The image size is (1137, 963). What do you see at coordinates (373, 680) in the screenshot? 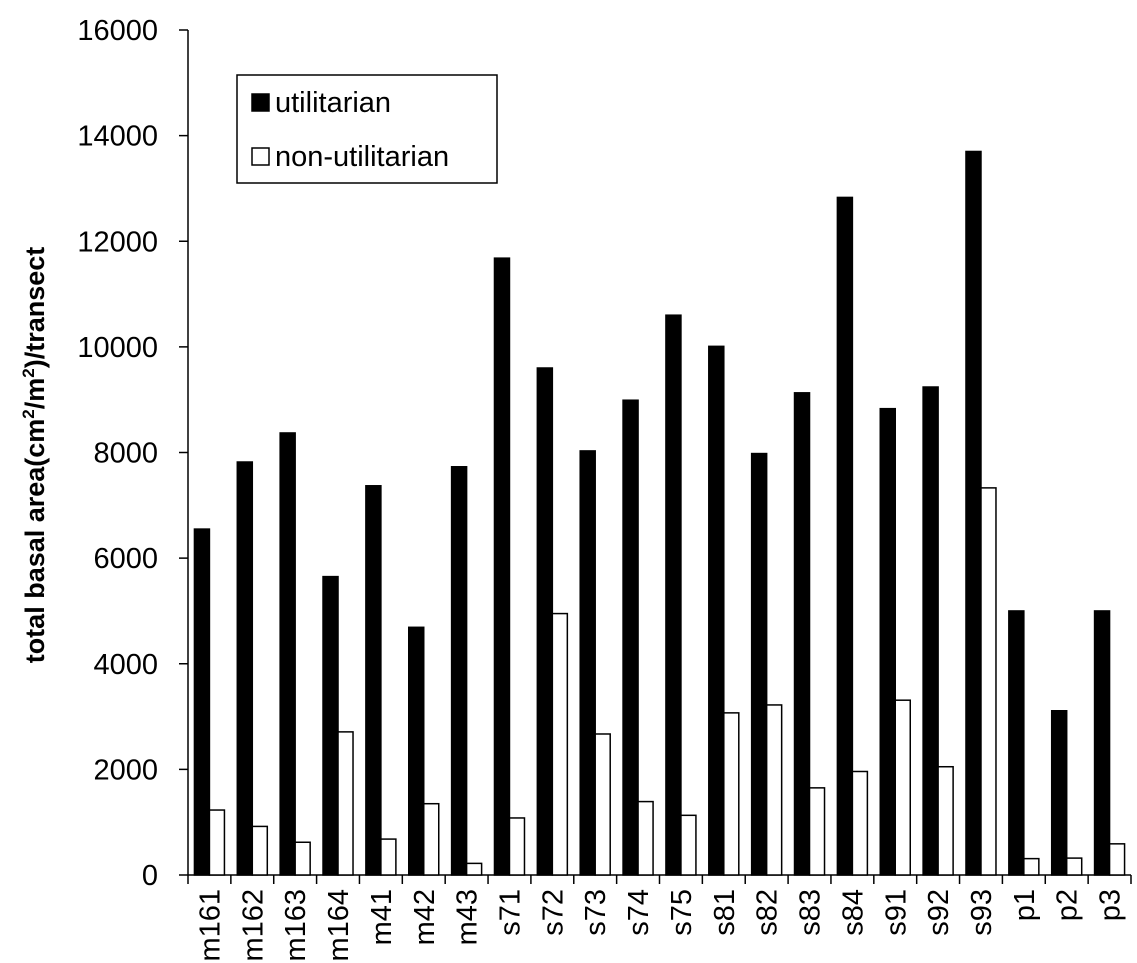
I see `bar-utilitarian-m41` at bounding box center [373, 680].